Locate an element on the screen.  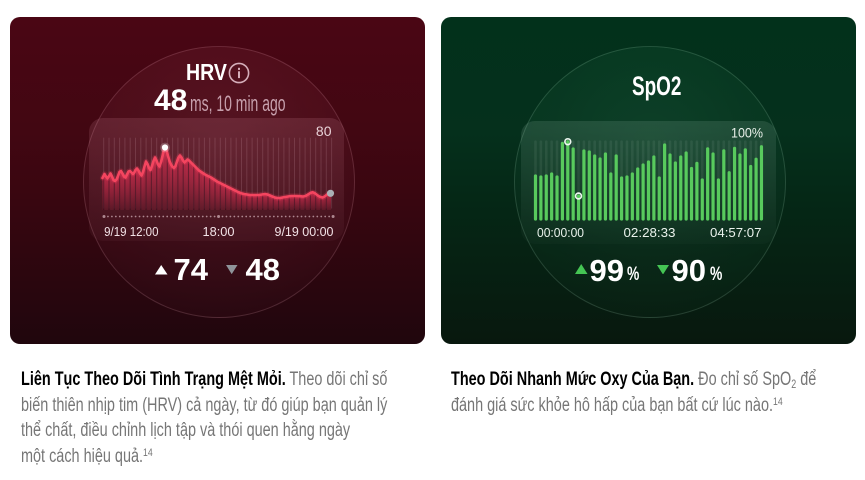
svg-text: 80 is located at coordinates (323, 131).